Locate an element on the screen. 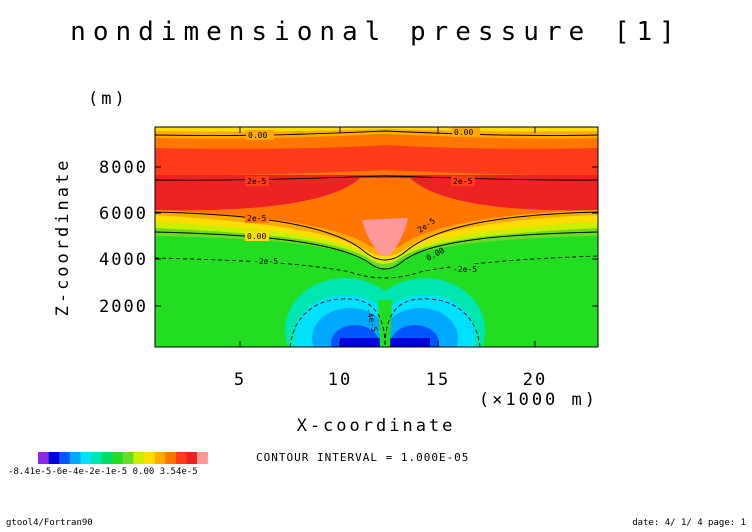  colorbar is located at coordinates (123, 458).